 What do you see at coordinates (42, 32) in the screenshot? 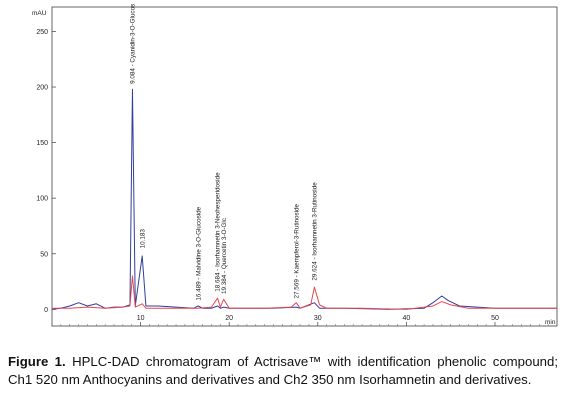
I see `y-tick-label: 250` at bounding box center [42, 32].